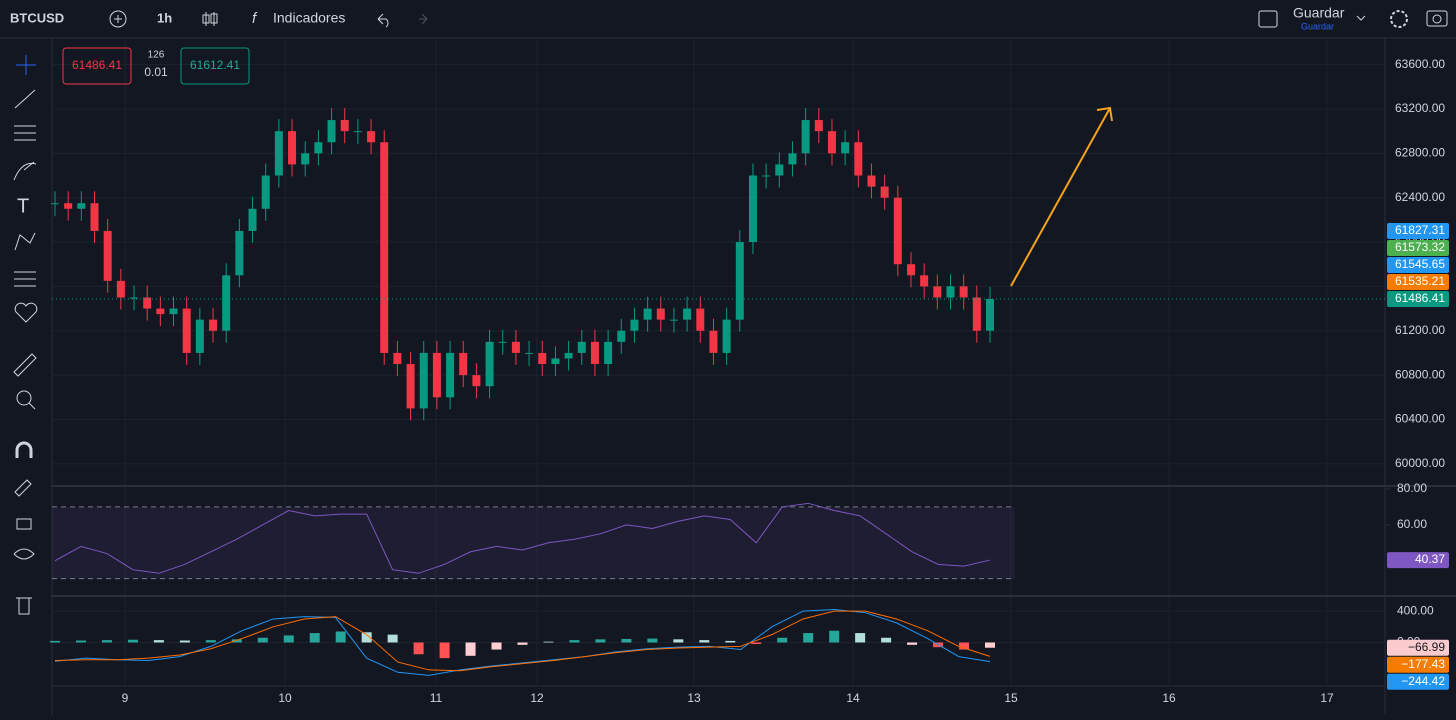 Image resolution: width=1456 pixels, height=720 pixels. I want to click on price-tick-label: 60000.00, so click(1420, 463).